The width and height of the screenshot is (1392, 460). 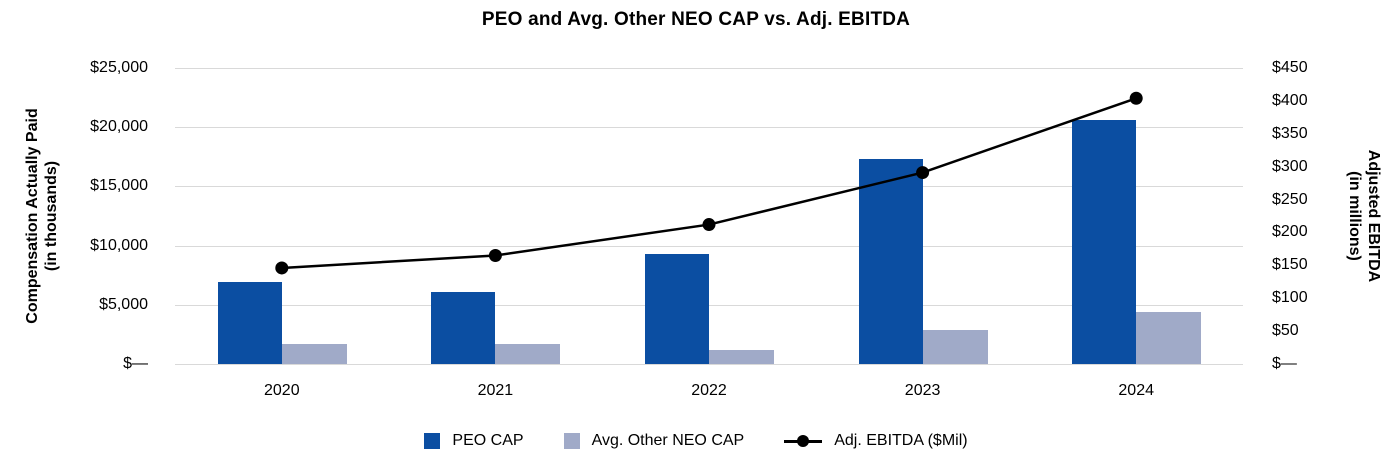 I want to click on legend-item-peo-cap: PEO CAP, so click(x=474, y=441).